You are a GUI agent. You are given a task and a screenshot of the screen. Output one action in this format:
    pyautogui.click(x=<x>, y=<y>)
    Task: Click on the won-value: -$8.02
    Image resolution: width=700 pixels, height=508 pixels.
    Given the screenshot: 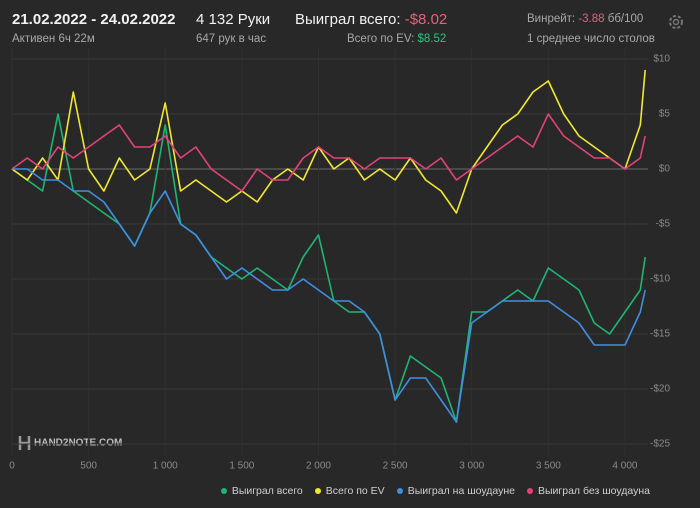 What is the action you would take?
    pyautogui.click(x=426, y=19)
    